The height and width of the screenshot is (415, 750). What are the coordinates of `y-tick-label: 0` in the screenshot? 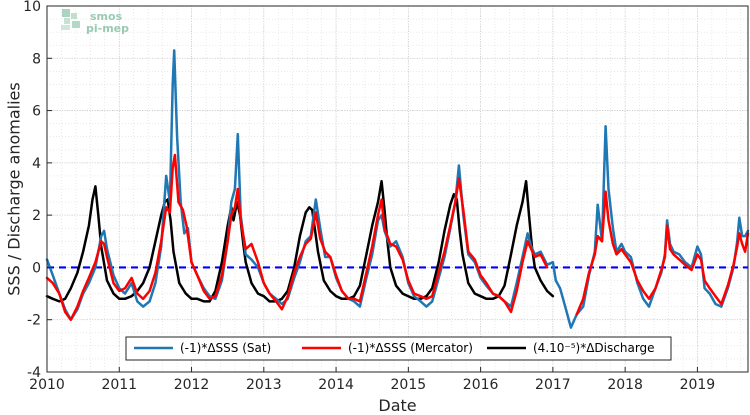 It's located at (36, 268).